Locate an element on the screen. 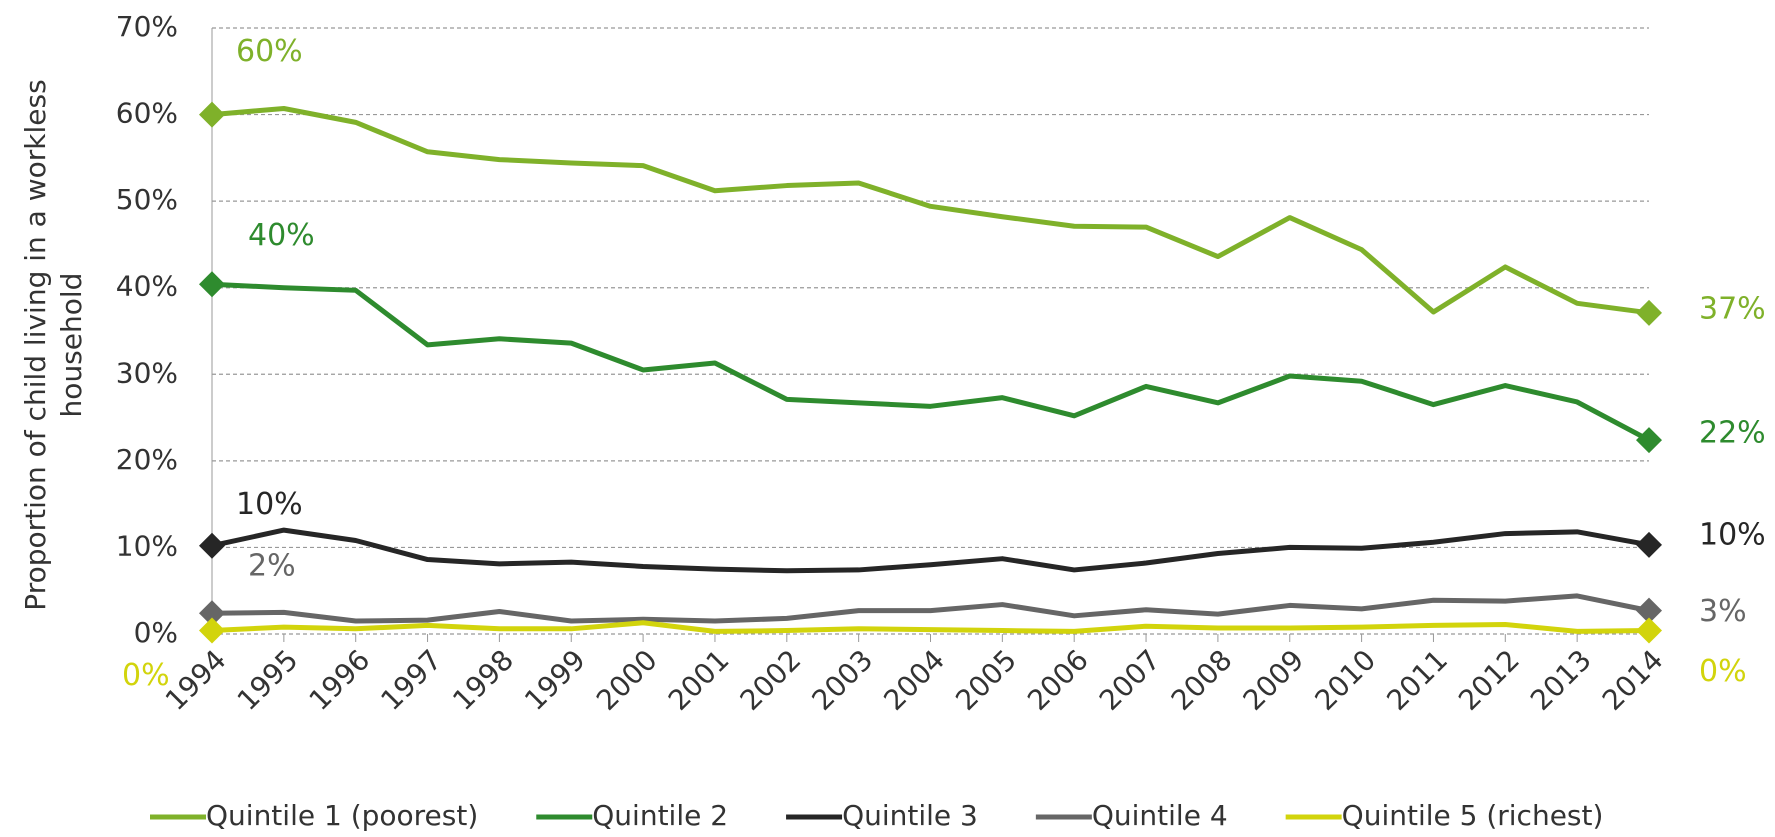 This screenshot has width=1775, height=837. data-label: 22% is located at coordinates (1732, 433).